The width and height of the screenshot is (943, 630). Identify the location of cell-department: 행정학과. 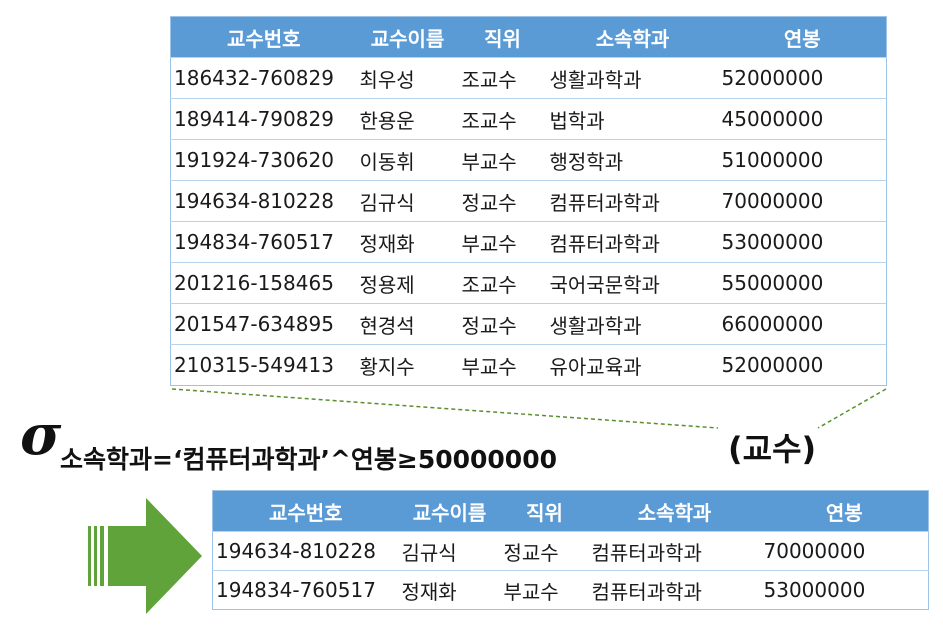
(632, 160).